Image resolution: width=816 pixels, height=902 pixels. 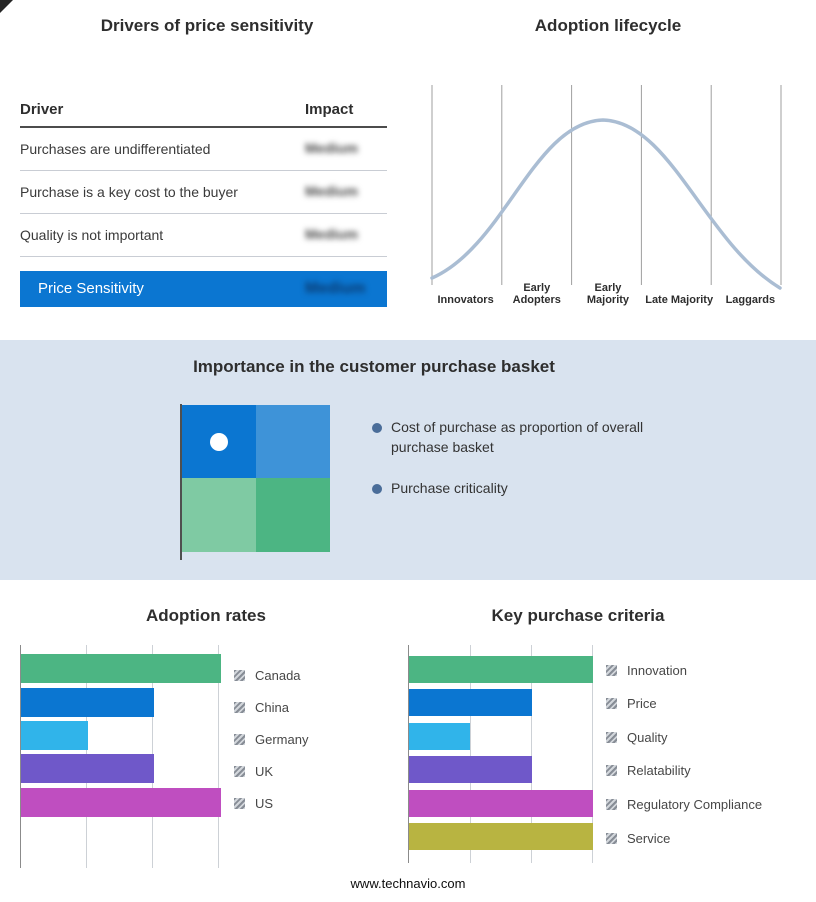 What do you see at coordinates (87, 702) in the screenshot?
I see `bar-china` at bounding box center [87, 702].